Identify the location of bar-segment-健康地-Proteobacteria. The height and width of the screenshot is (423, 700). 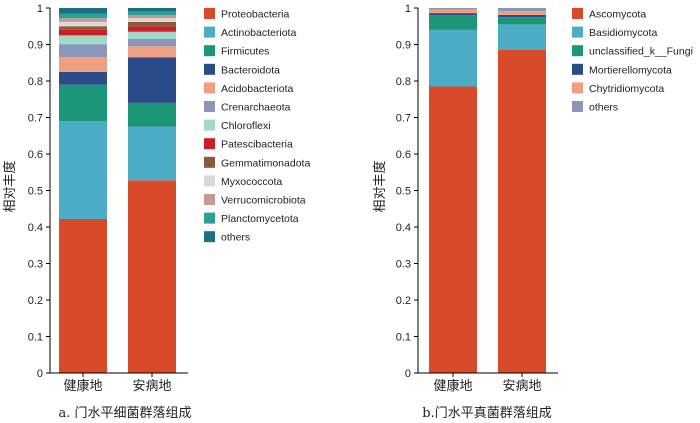
(83, 295).